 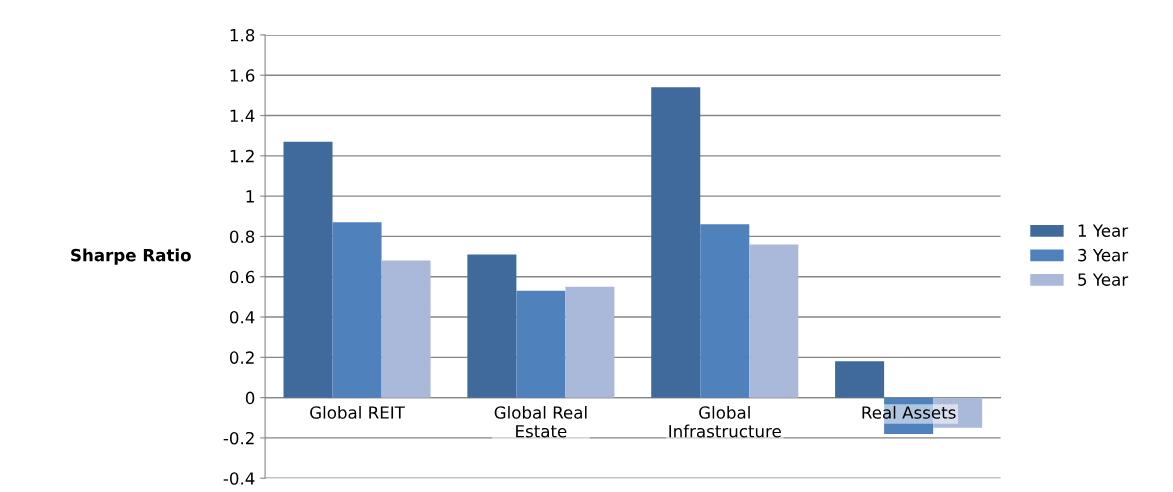 I want to click on x-tick-label: Global Infrastructure, so click(x=725, y=421).